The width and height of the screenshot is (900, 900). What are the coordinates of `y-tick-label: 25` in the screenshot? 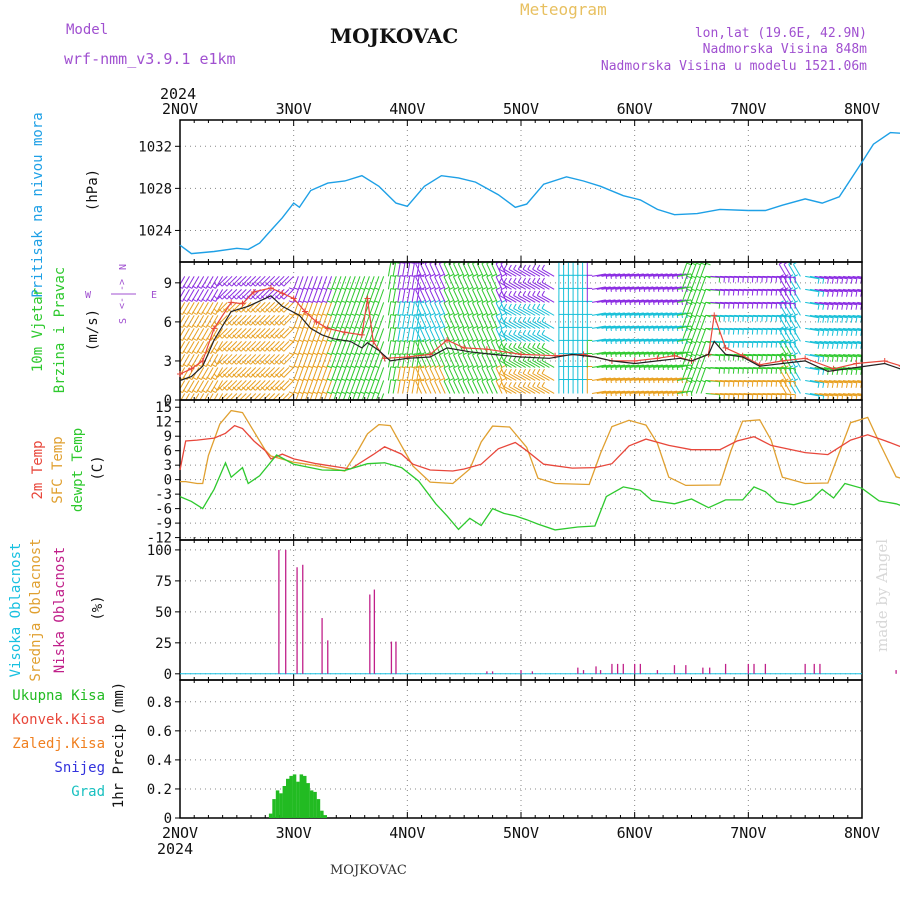 It's located at (163, 644).